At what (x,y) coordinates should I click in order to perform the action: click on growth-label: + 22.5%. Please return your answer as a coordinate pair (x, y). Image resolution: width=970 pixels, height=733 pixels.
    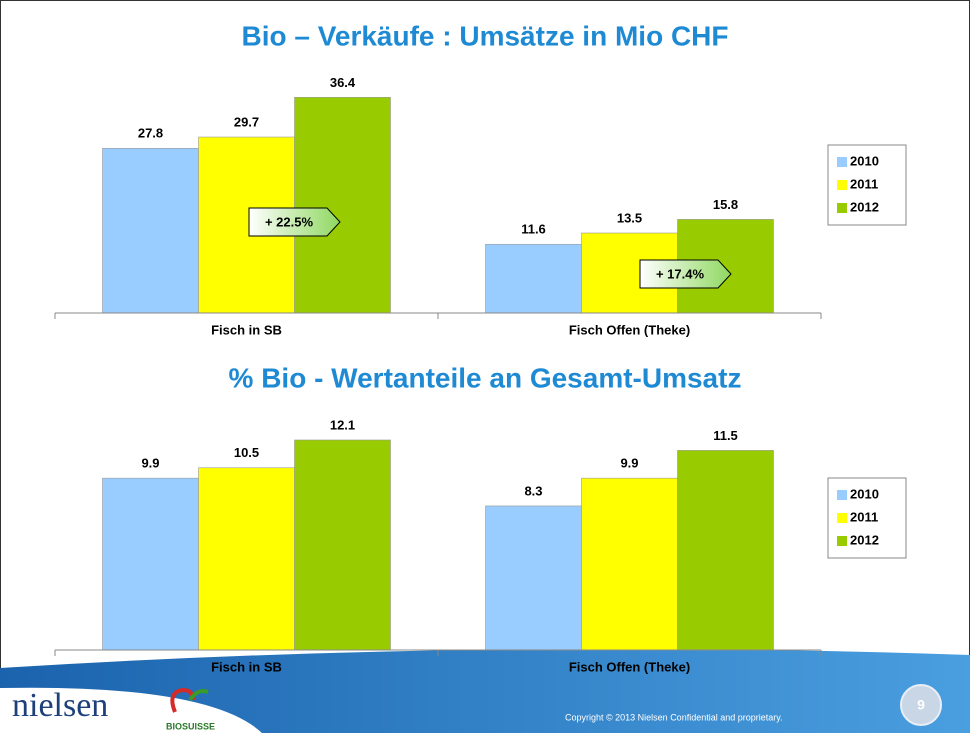
    Looking at the image, I should click on (289, 221).